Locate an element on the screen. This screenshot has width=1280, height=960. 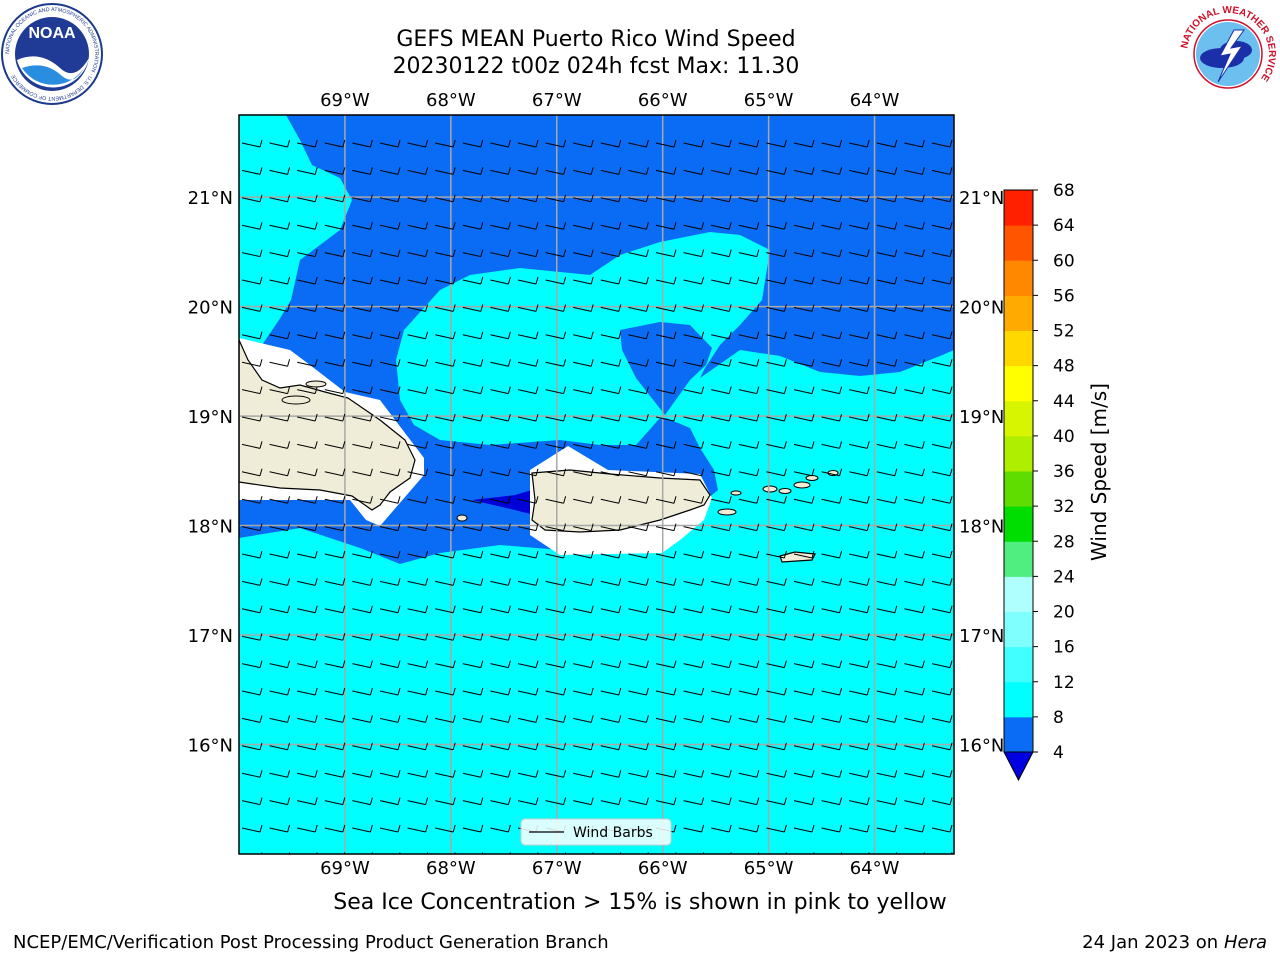
colorbar-segment is located at coordinates (1018, 383).